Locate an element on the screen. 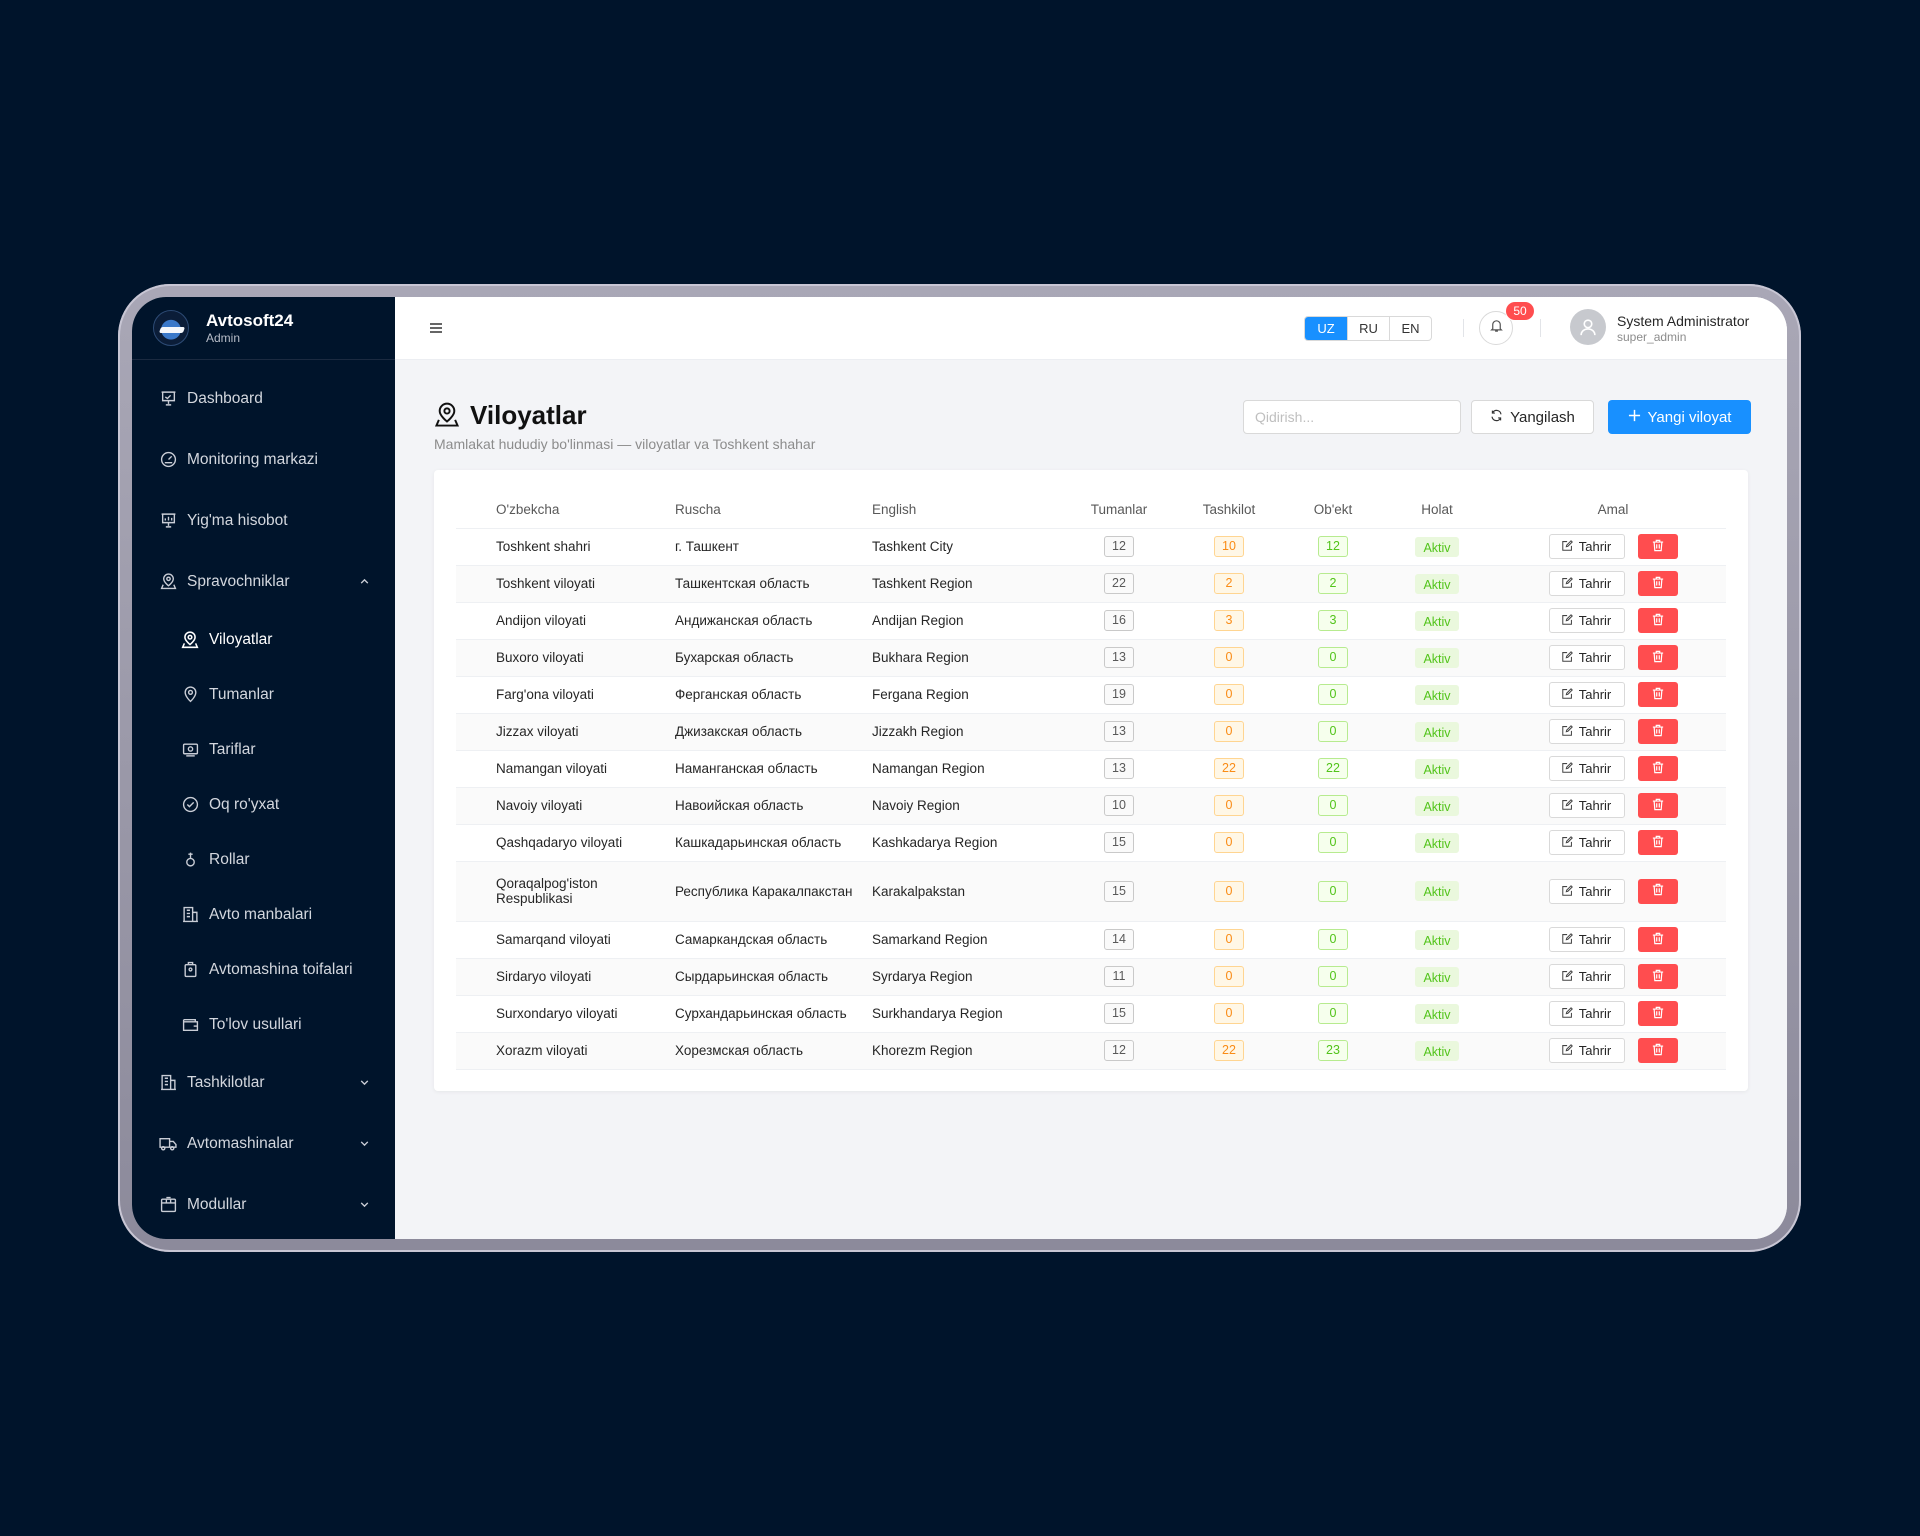 This screenshot has width=1920, height=1536. avatar is located at coordinates (1588, 327).